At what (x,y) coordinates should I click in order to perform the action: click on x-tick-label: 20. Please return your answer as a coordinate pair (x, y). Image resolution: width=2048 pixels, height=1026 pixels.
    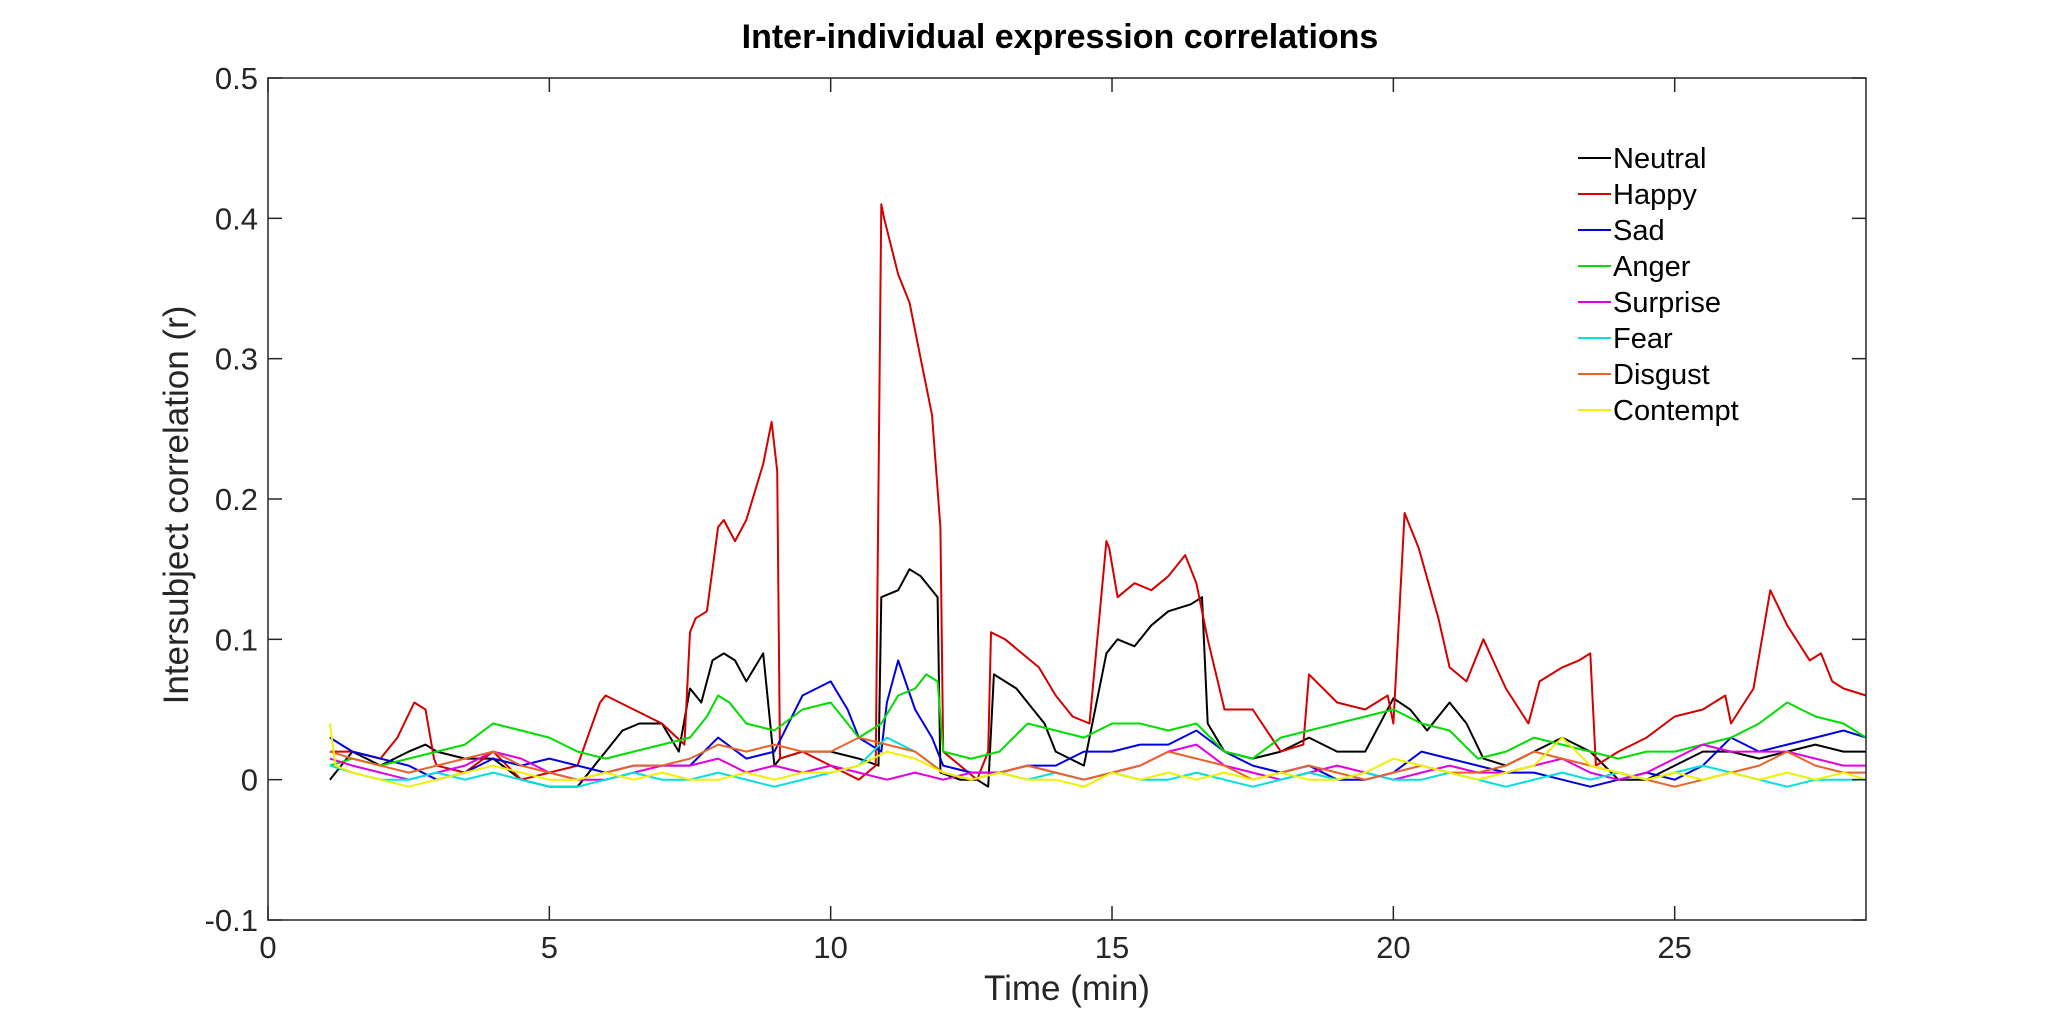
    Looking at the image, I should click on (1393, 947).